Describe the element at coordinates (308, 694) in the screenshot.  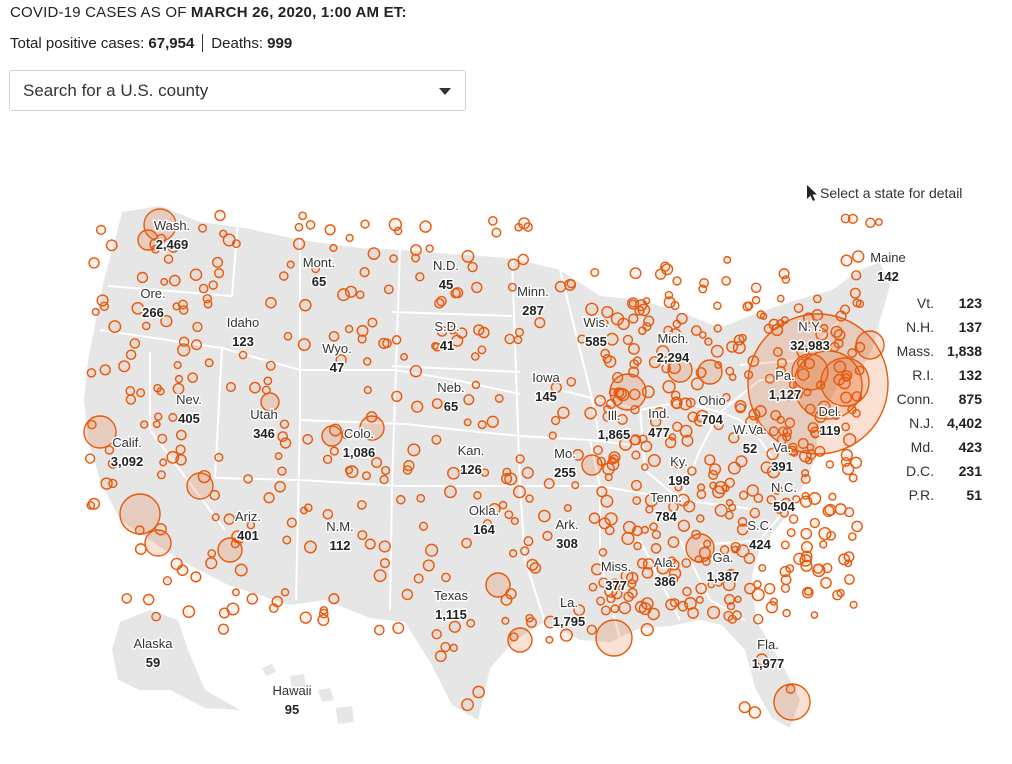
I see `hawaii-shape` at that location.